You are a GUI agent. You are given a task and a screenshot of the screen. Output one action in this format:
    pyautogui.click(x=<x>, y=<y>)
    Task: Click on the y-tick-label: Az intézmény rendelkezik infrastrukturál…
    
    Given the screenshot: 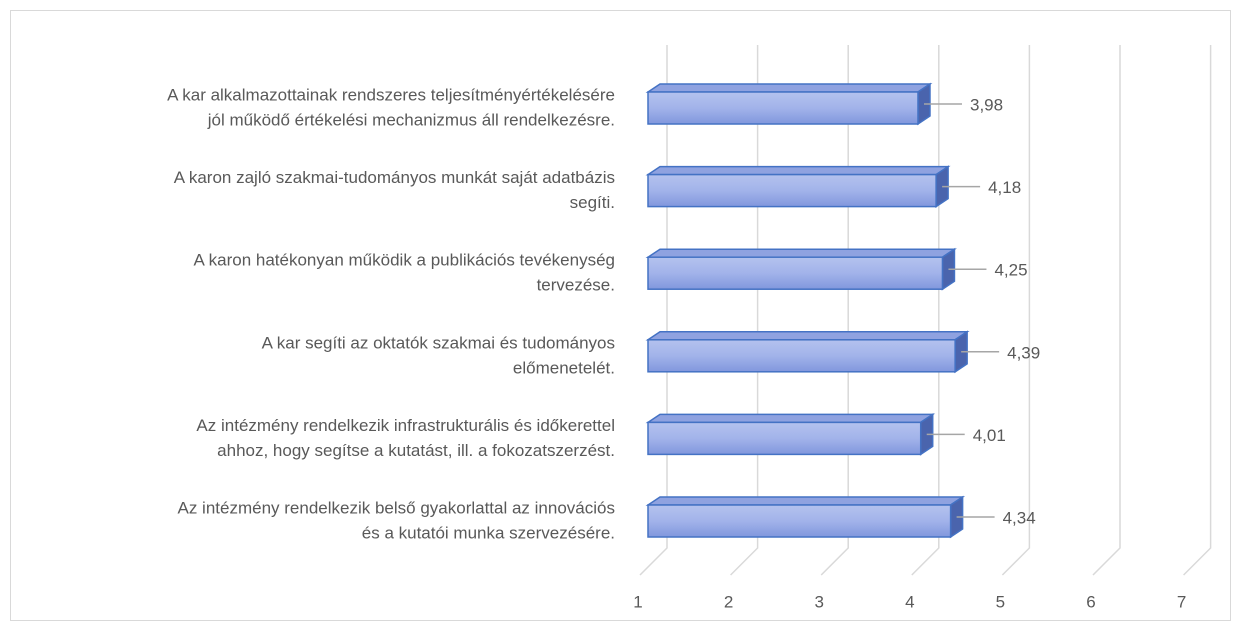 What is the action you would take?
    pyautogui.click(x=405, y=425)
    